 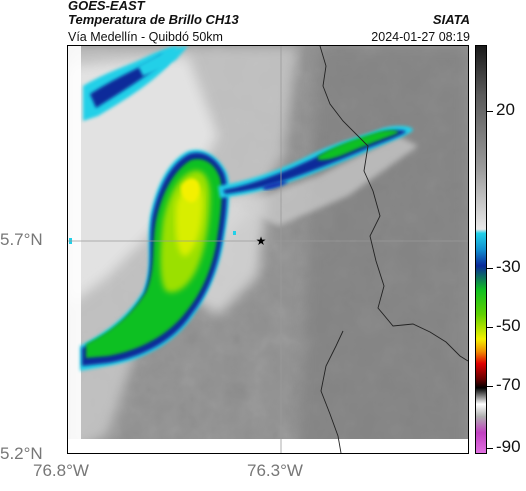 What do you see at coordinates (21, 453) in the screenshot?
I see `lat-label: 5.2°N` at bounding box center [21, 453].